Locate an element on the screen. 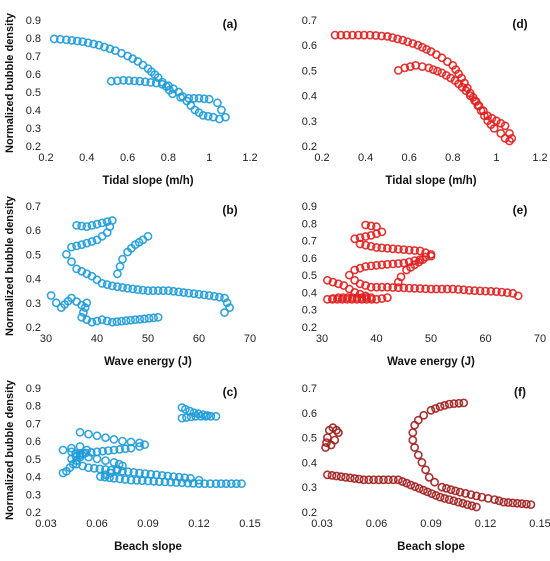 The image size is (550, 561). panel-label: (a) is located at coordinates (230, 24).